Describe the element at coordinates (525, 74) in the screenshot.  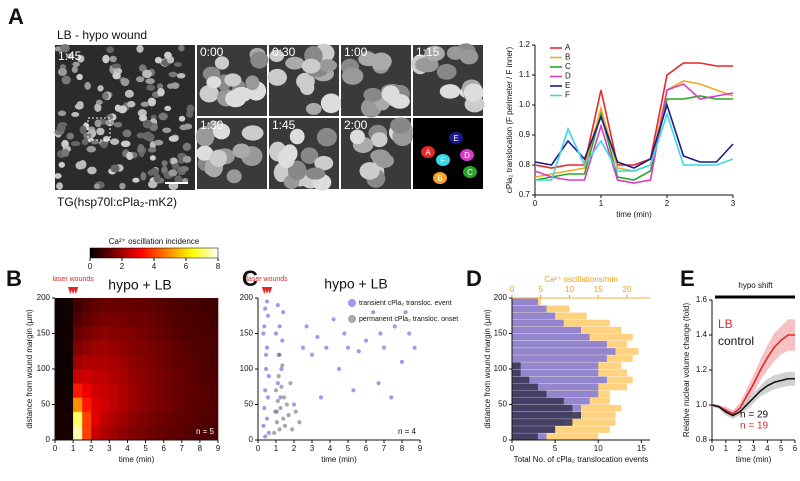
I see `y-tick-label: 1.1` at that location.